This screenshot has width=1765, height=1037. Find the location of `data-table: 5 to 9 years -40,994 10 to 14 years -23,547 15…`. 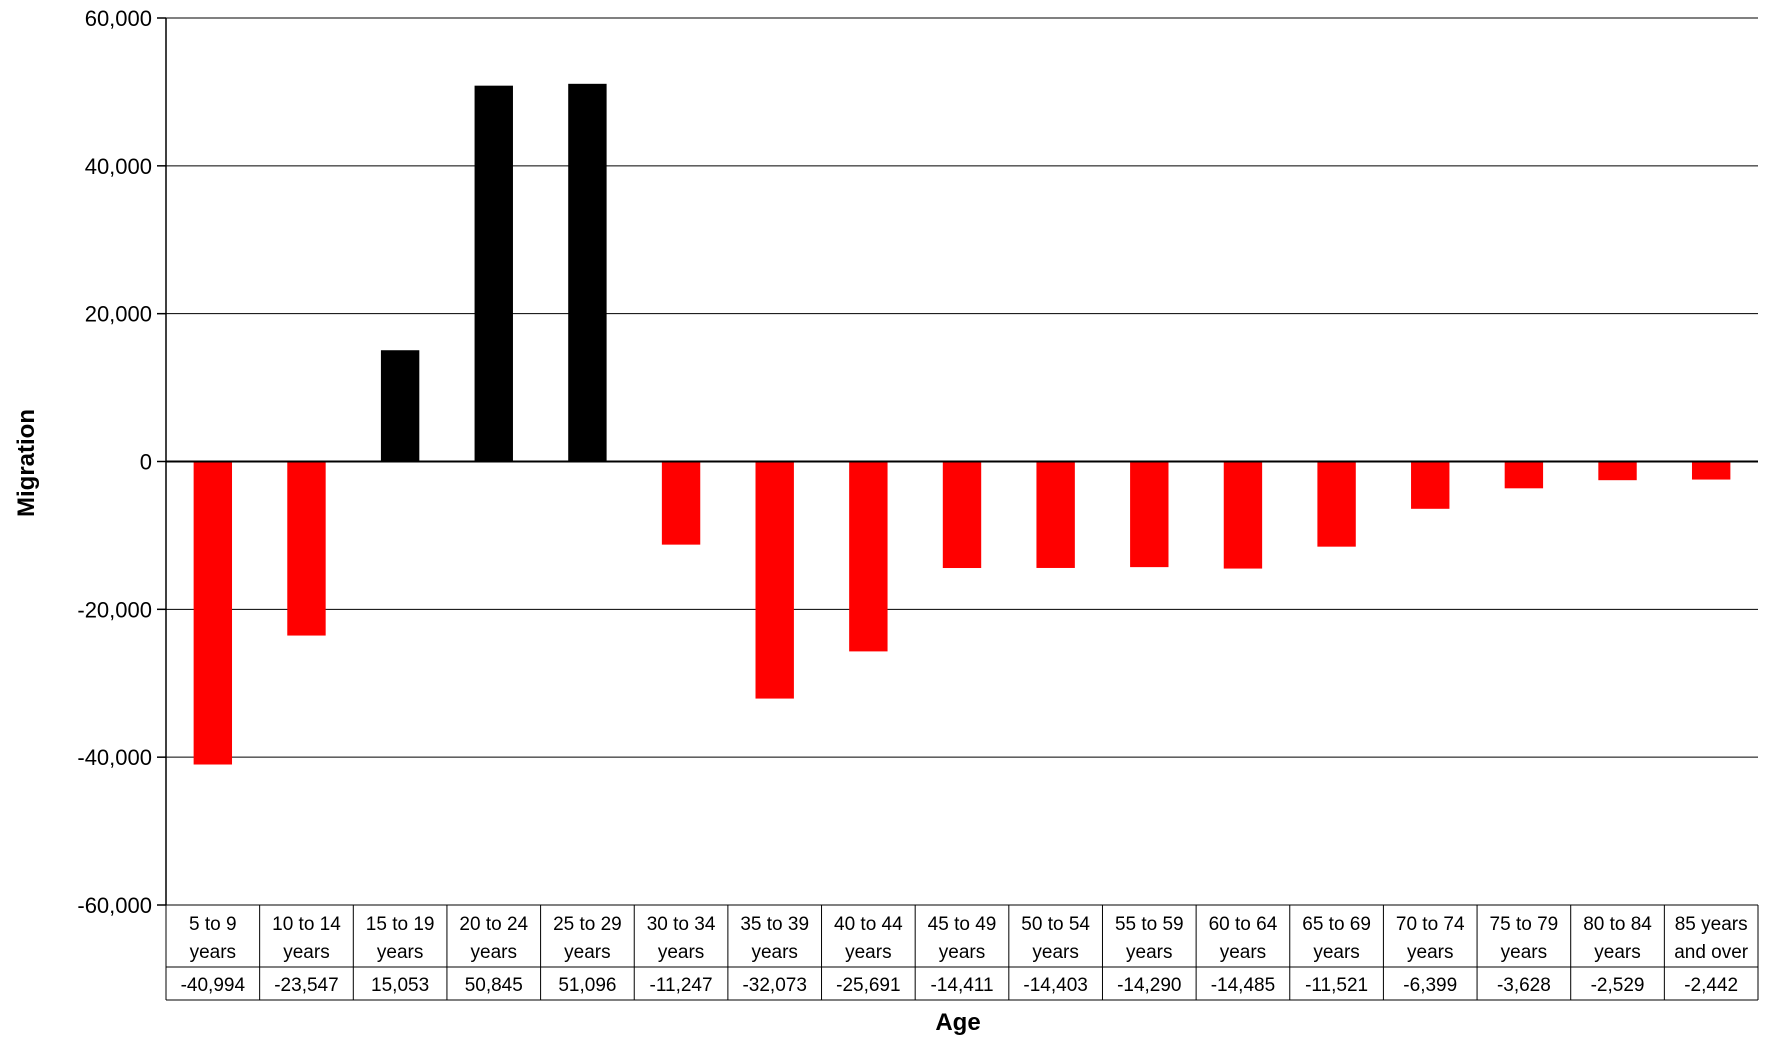

data-table: 5 to 9 years -40,994 10 to 14 years -23,547 15… is located at coordinates (962, 953).